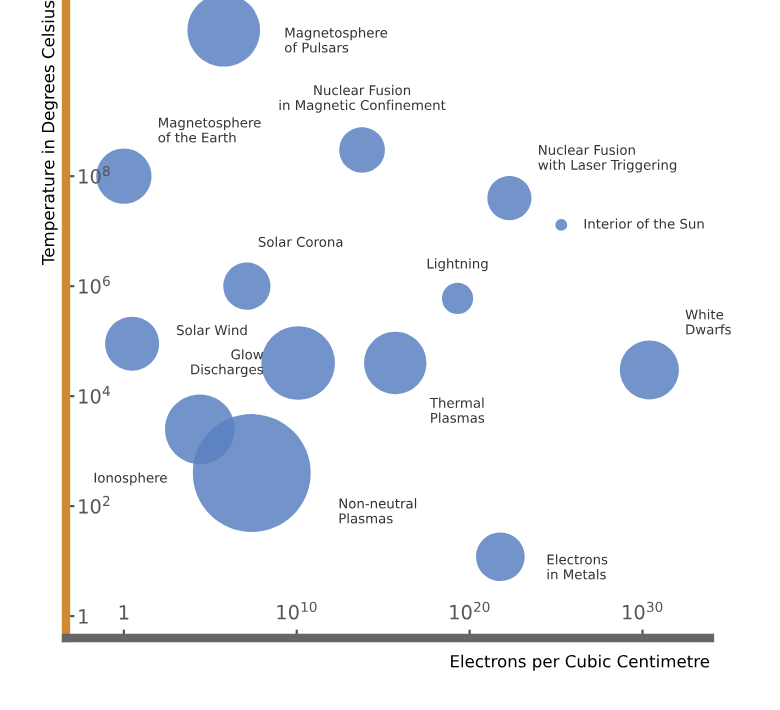 This screenshot has height=710, width=780. What do you see at coordinates (94, 284) in the screenshot?
I see `y-tick-label: 10$^{6}$` at bounding box center [94, 284].